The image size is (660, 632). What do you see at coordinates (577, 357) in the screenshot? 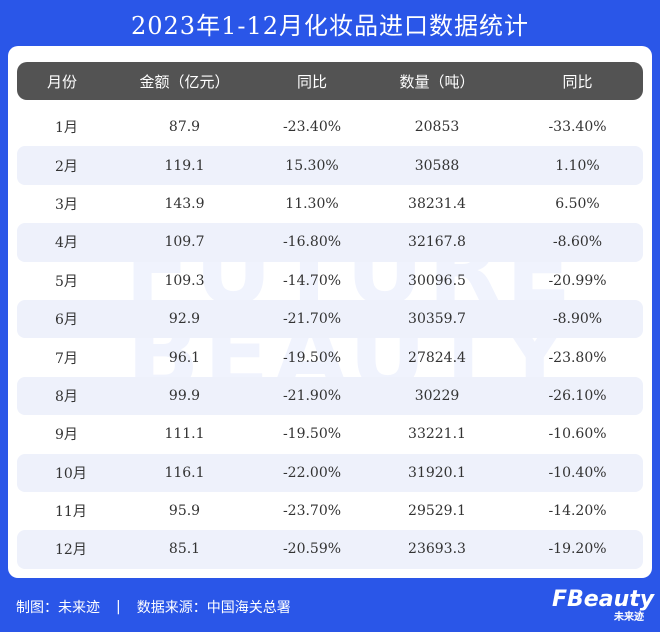
I see `cell-quantity-yoy: -23.80%` at bounding box center [577, 357].